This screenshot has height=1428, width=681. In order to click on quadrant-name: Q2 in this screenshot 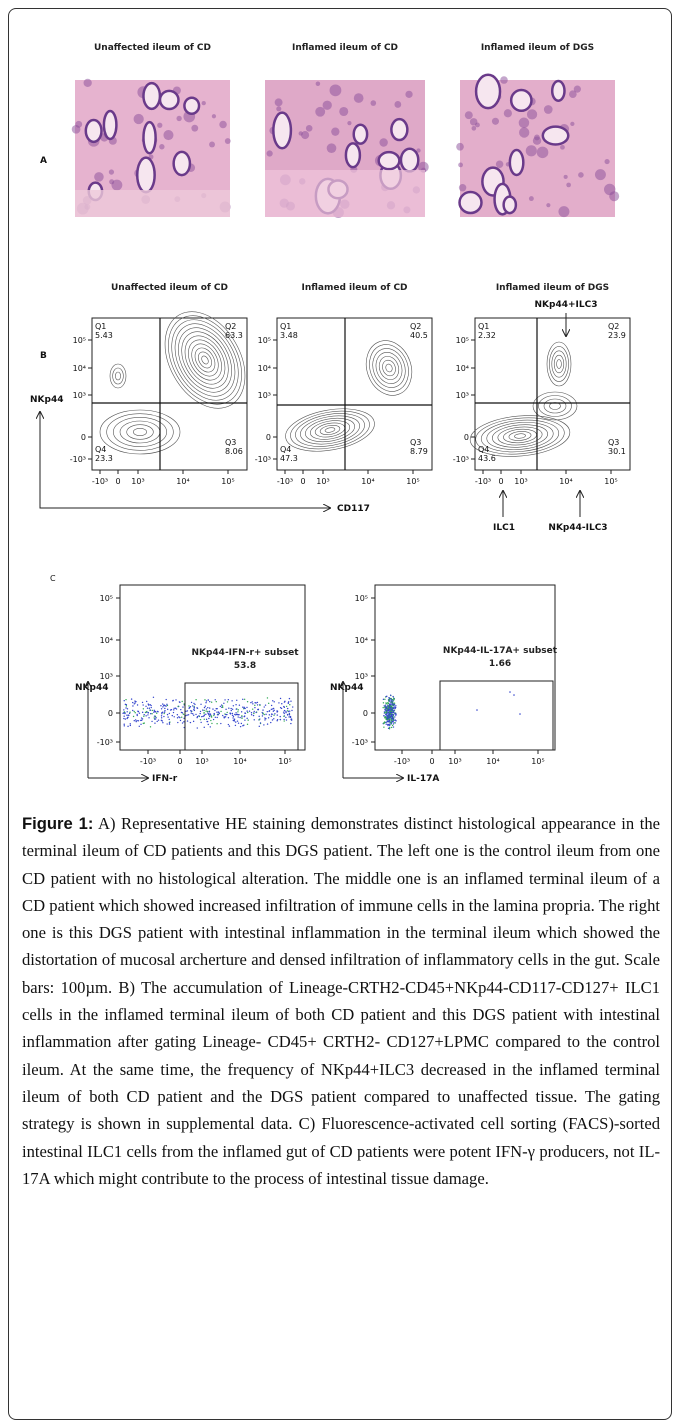, I will do `click(230, 326)`.